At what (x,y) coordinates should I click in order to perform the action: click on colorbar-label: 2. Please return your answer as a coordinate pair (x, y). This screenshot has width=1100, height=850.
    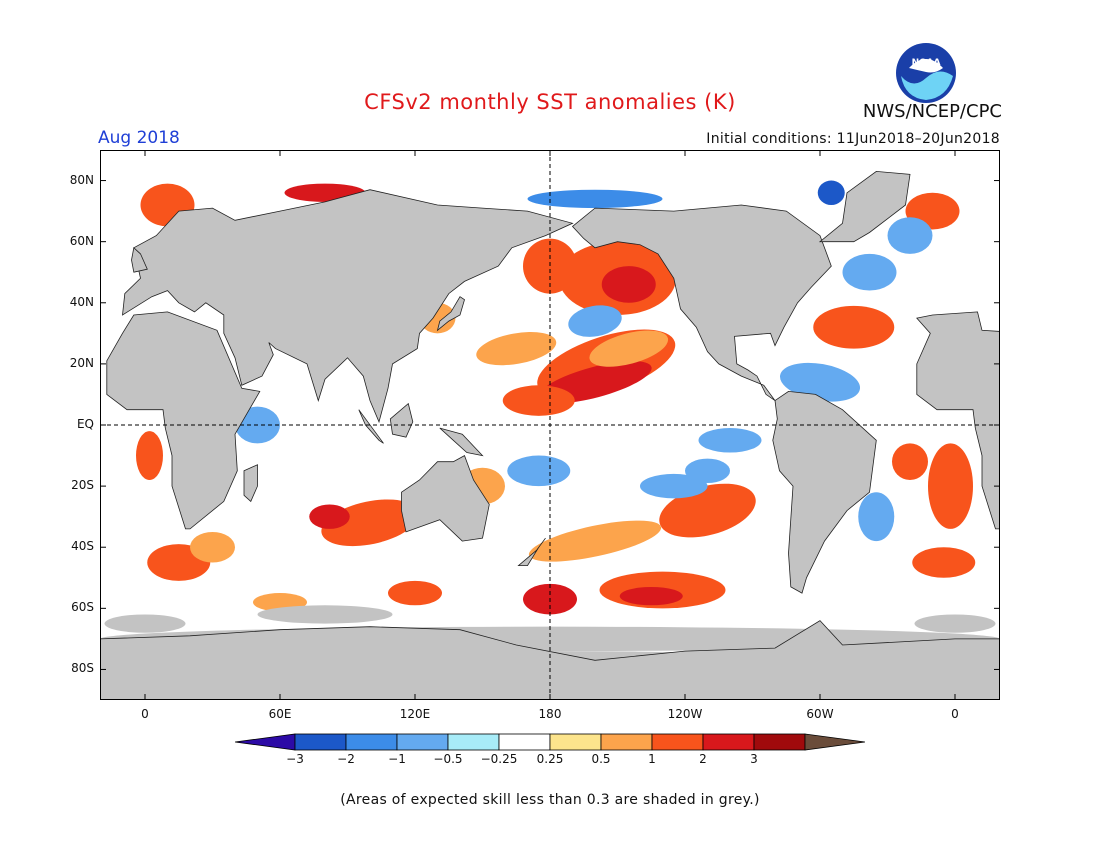
    Looking at the image, I should click on (703, 759).